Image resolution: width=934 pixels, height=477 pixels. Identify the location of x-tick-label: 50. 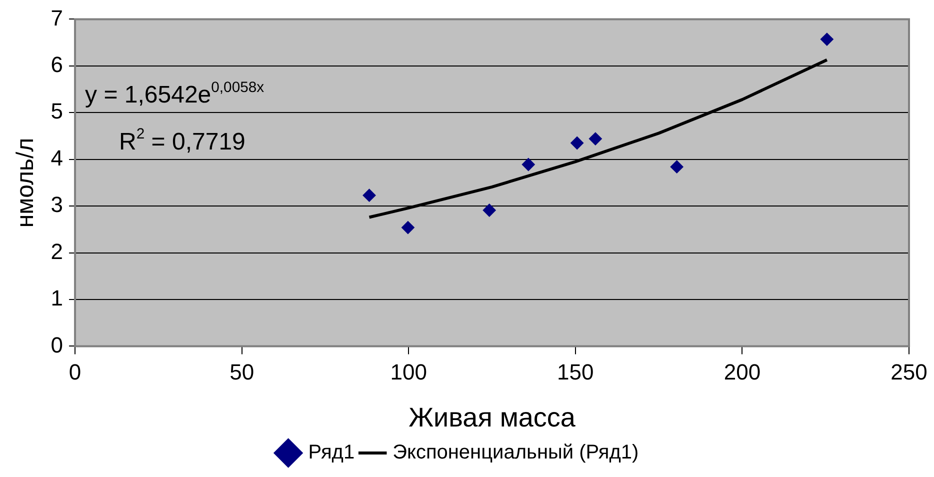
(242, 371).